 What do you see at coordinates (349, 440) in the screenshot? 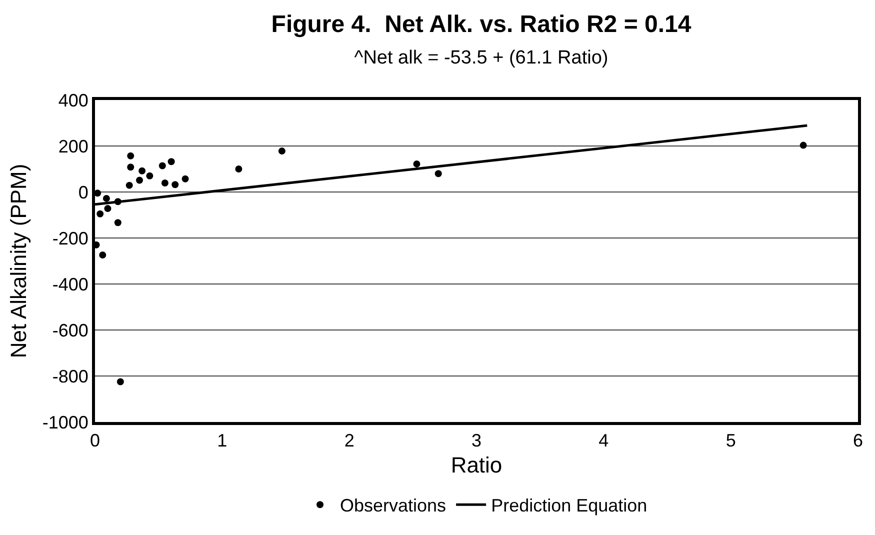
I see `x-tick-label: 2` at bounding box center [349, 440].